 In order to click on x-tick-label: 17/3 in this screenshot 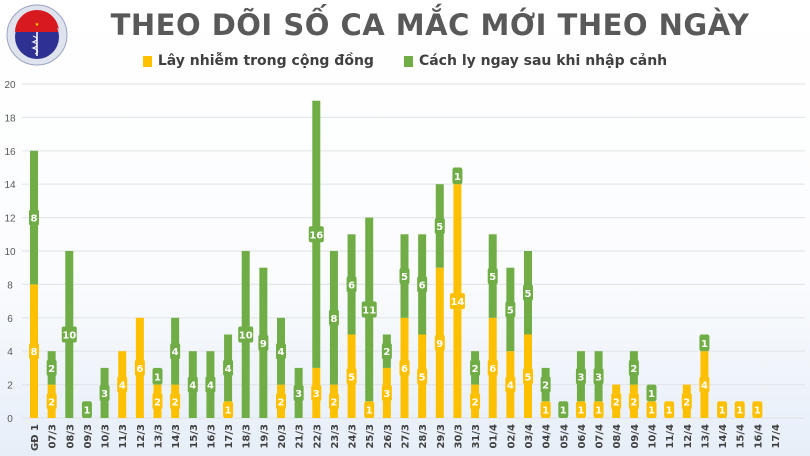, I will do `click(229, 436)`.